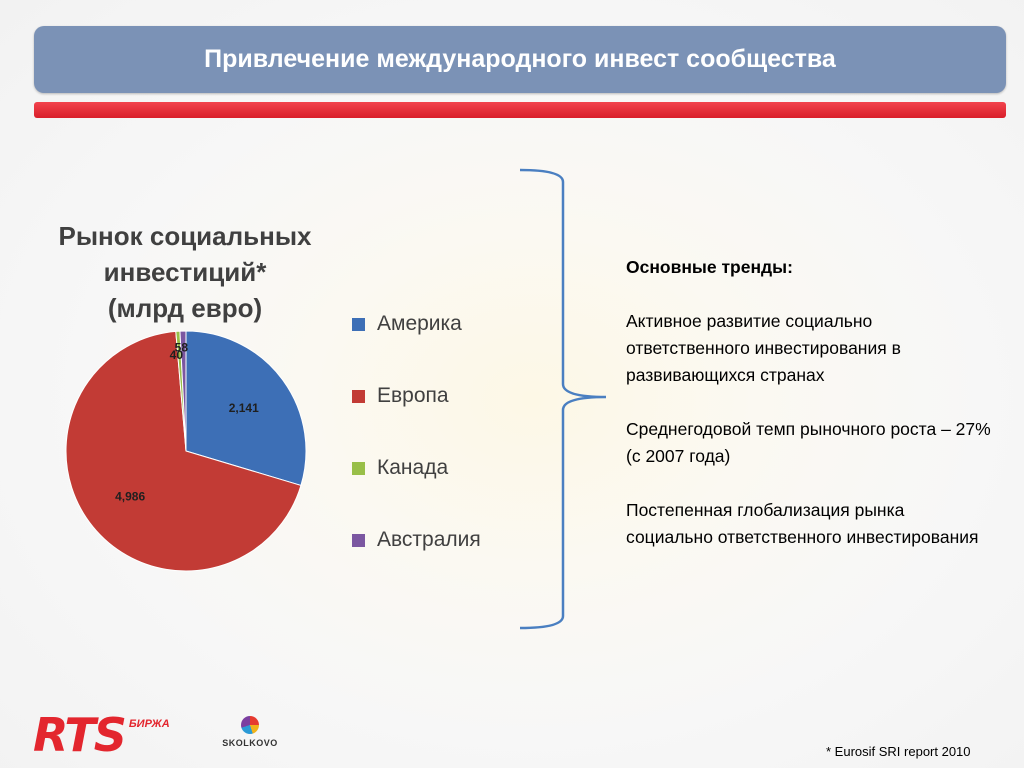 This screenshot has width=1024, height=768. What do you see at coordinates (149, 724) in the screenshot?
I see `rts-logo-subtext: БИРЖА` at bounding box center [149, 724].